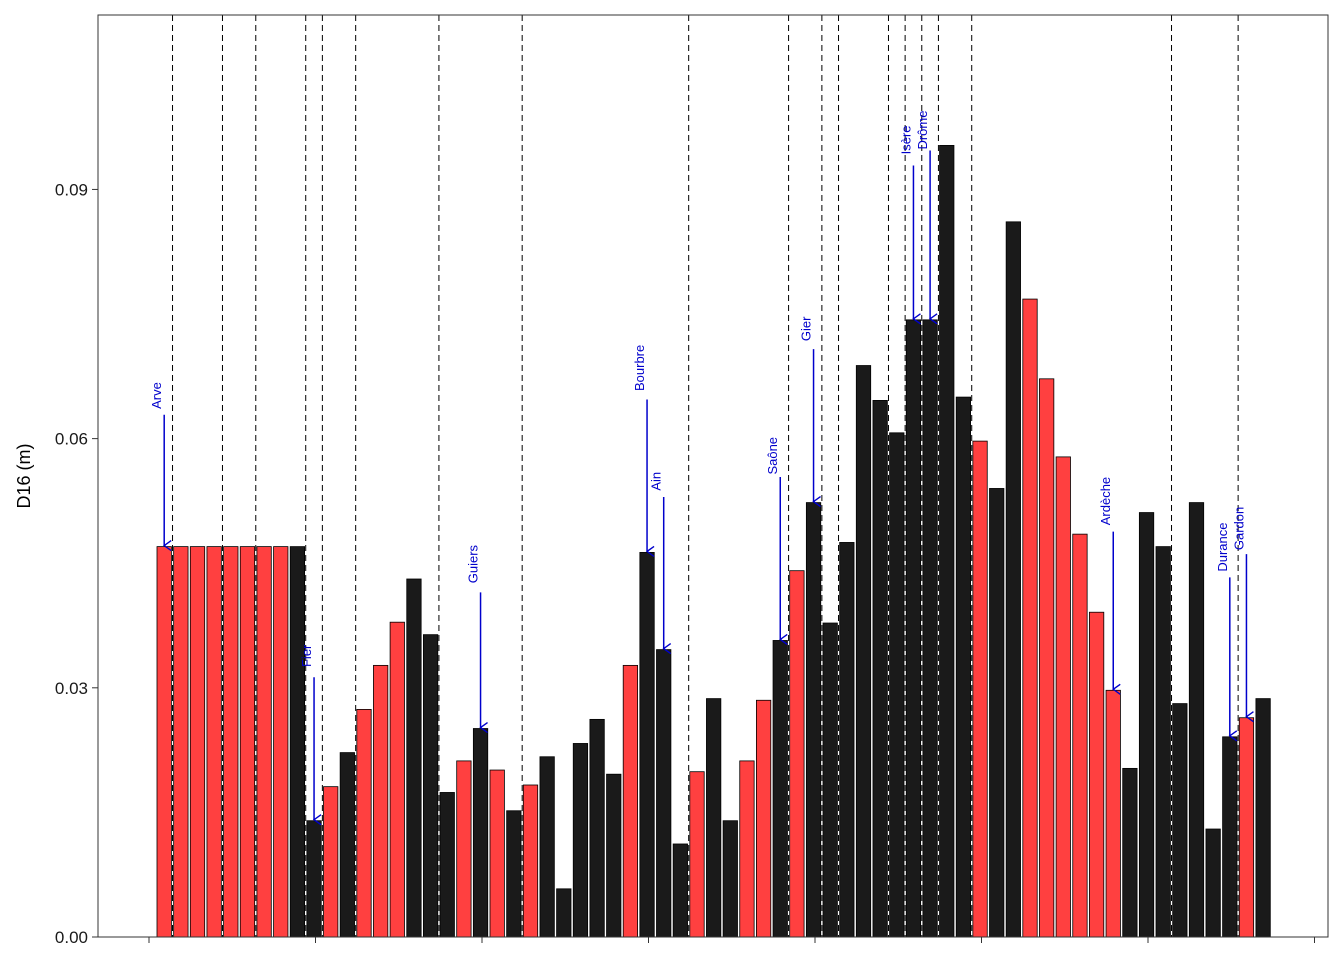  Describe the element at coordinates (156, 395) in the screenshot. I see `annotation-label: Arve` at that location.